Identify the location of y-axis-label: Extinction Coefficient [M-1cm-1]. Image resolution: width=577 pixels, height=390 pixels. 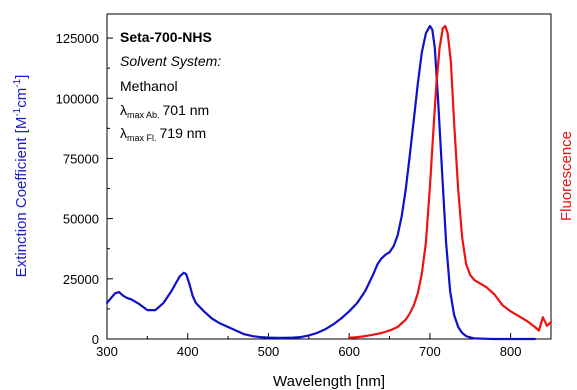
(21, 176).